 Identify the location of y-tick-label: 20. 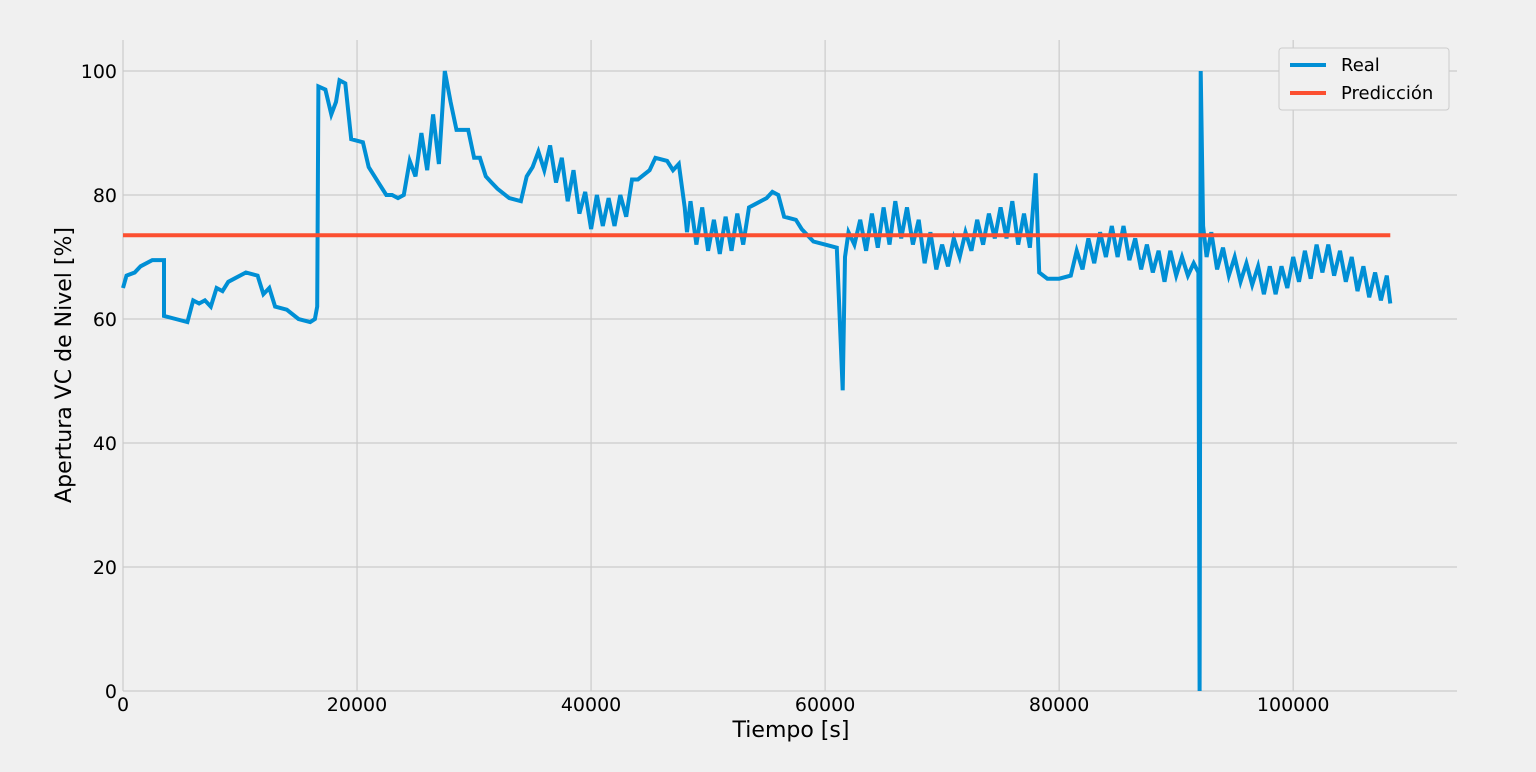
(105, 568).